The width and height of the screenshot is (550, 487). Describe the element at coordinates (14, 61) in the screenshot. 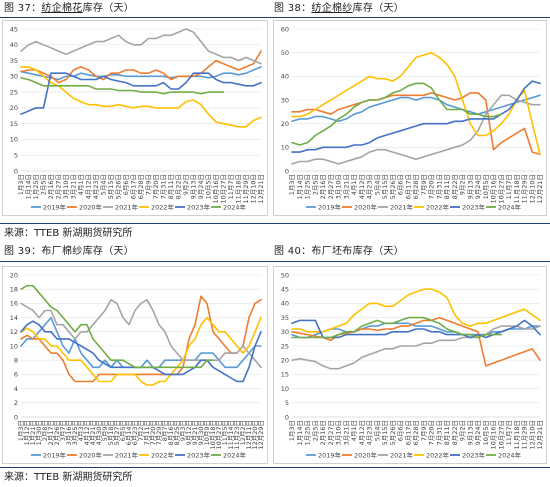

I see `chart-37-y-tick-label: 35` at that location.